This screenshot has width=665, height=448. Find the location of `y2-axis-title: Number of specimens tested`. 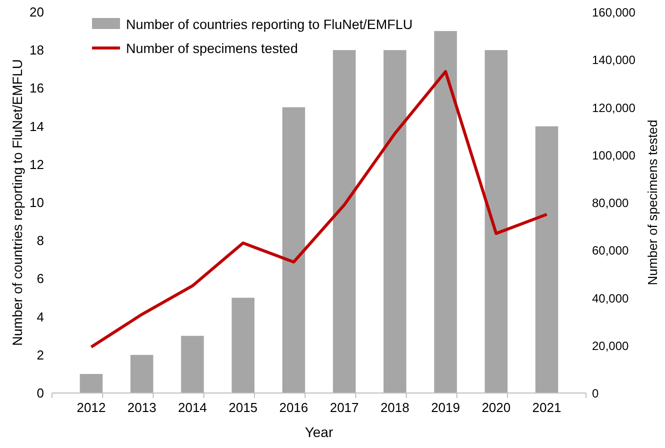

y2-axis-title: Number of specimens tested is located at coordinates (652, 203).